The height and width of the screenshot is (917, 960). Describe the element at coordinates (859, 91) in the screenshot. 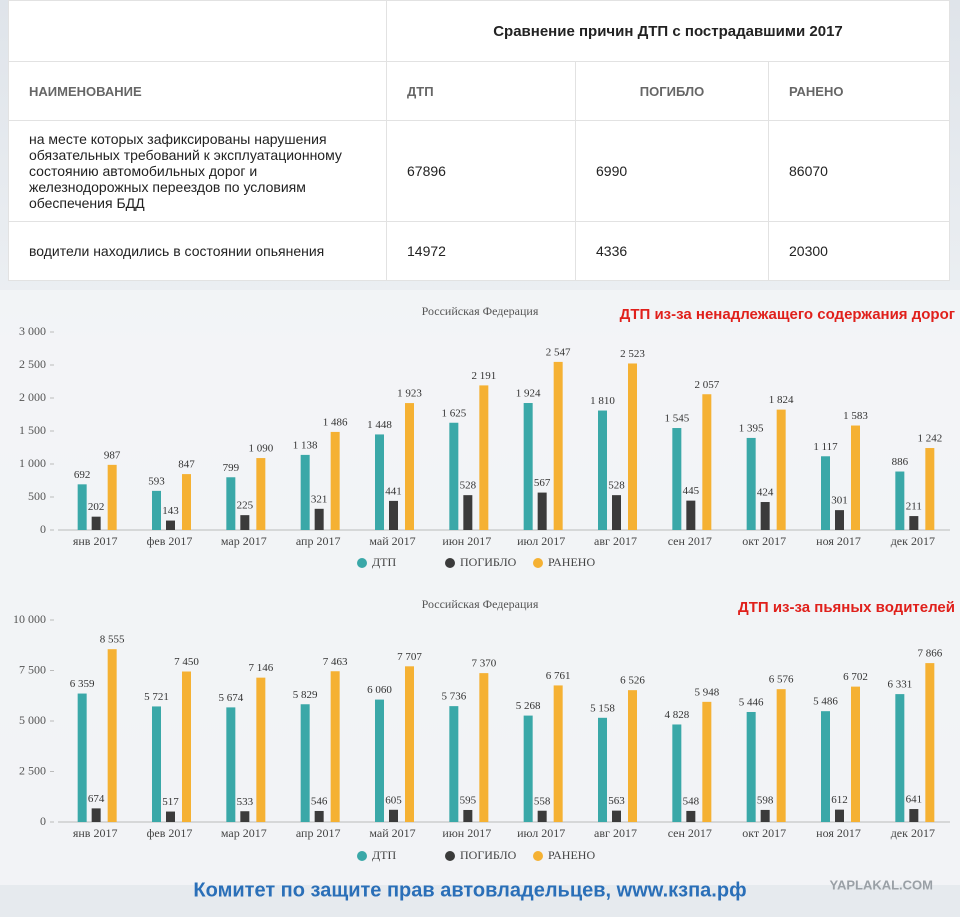

I see `column-header: РАНЕНО` at that location.